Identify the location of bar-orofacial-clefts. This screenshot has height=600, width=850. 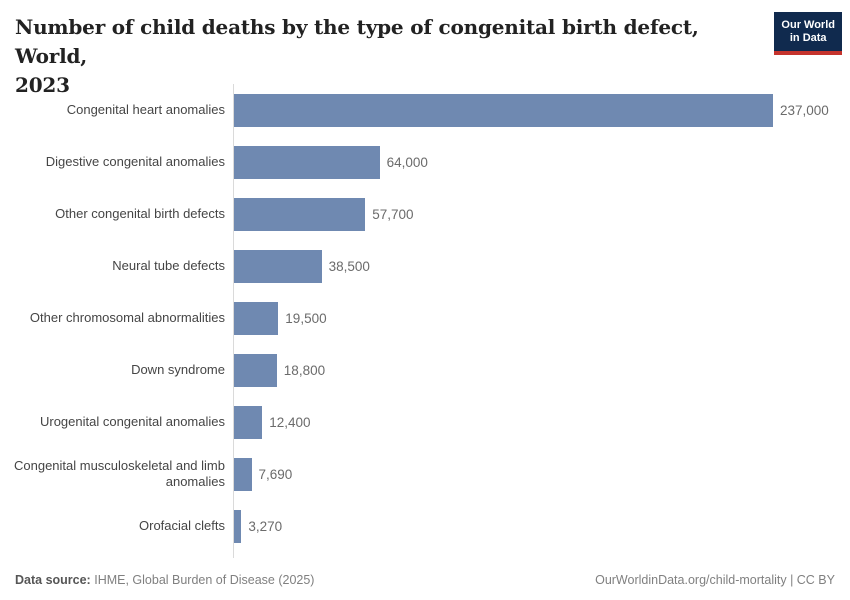
(238, 526).